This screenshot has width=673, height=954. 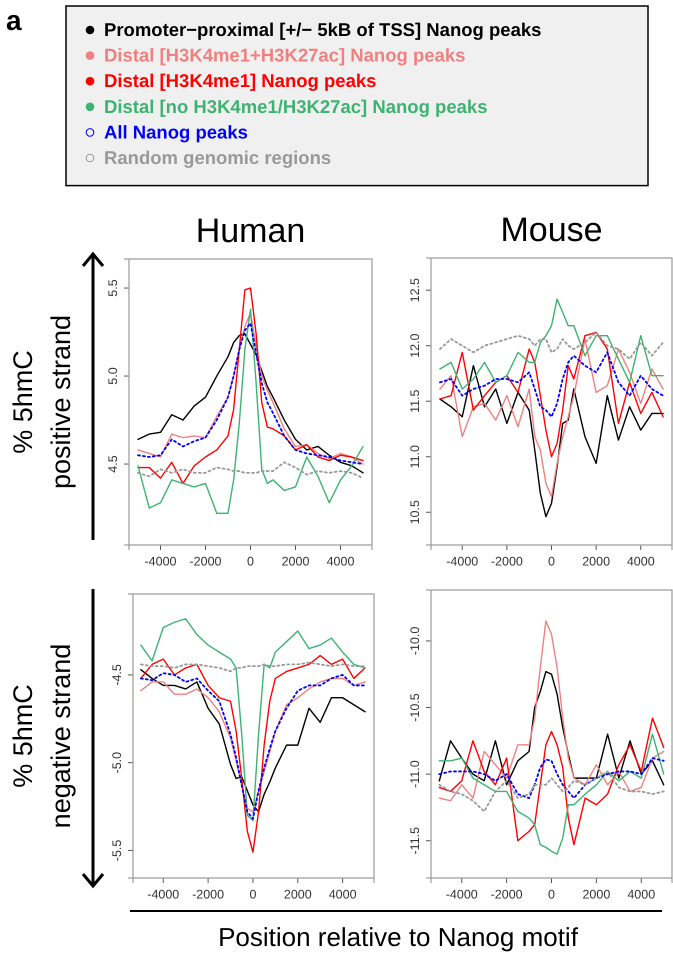 What do you see at coordinates (251, 231) in the screenshot?
I see `chart-title: Human` at bounding box center [251, 231].